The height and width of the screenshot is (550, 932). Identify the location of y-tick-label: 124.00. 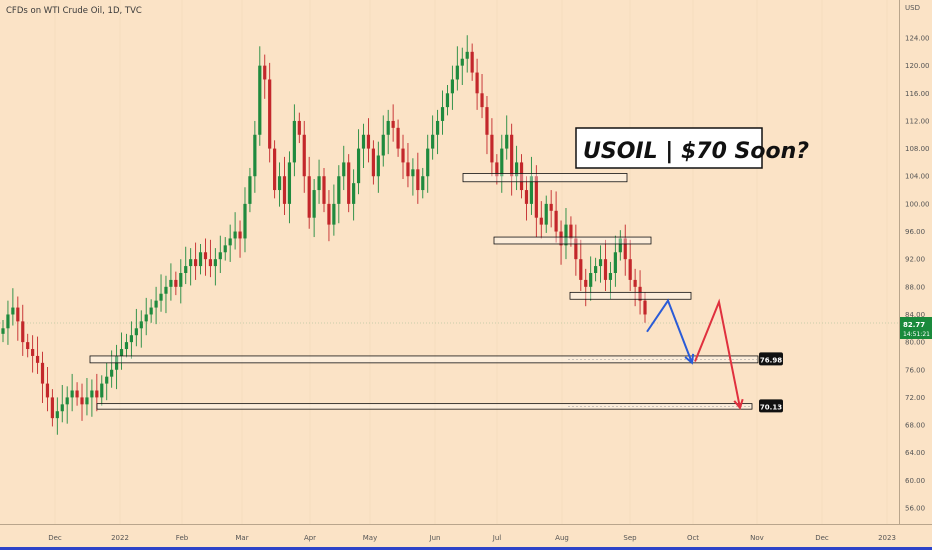
(917, 39).